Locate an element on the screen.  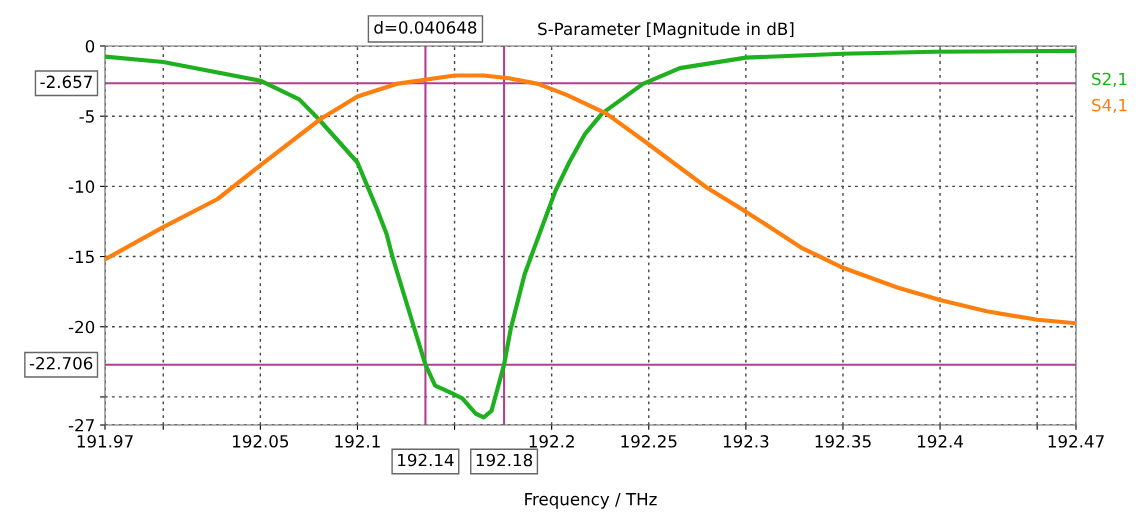
x-tick-label: 192.1 is located at coordinates (357, 441).